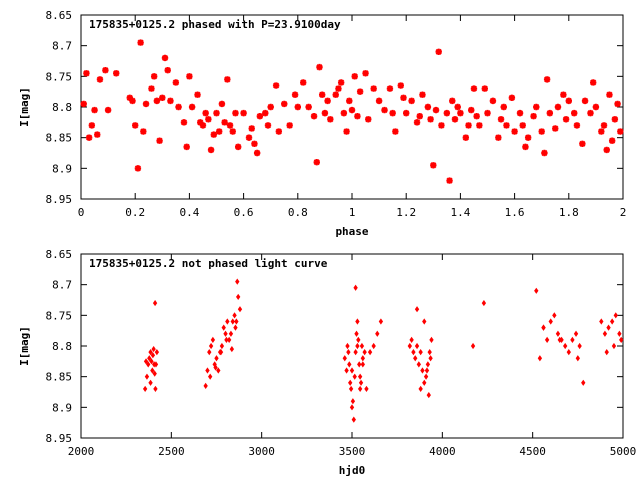 This screenshot has height=480, width=640. Describe the element at coordinates (532, 451) in the screenshot. I see `x-tick-label: 4500` at that location.